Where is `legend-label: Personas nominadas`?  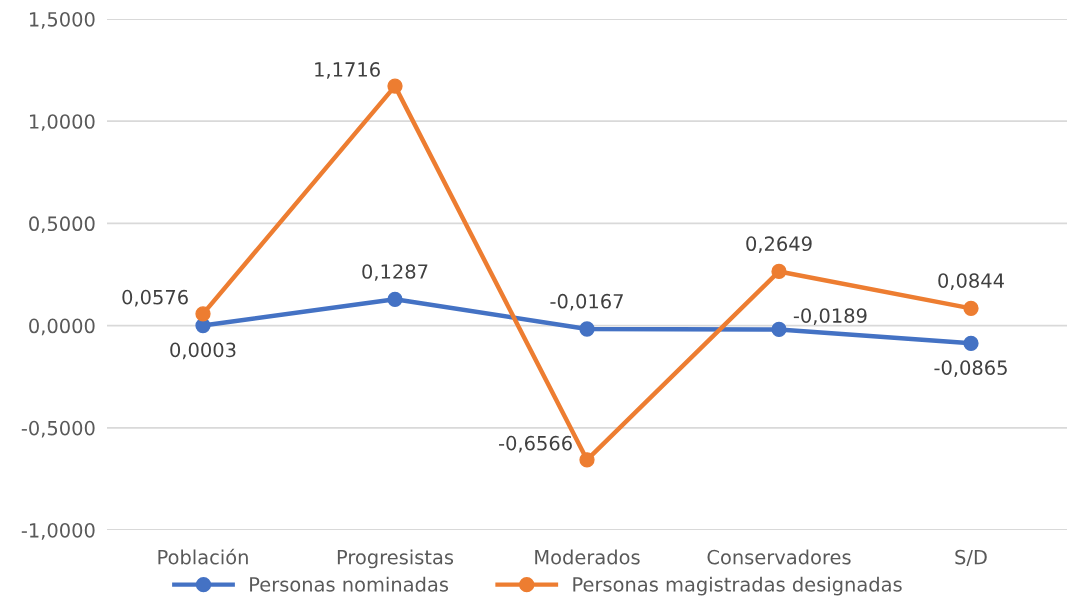 legend-label: Personas nominadas is located at coordinates (349, 584).